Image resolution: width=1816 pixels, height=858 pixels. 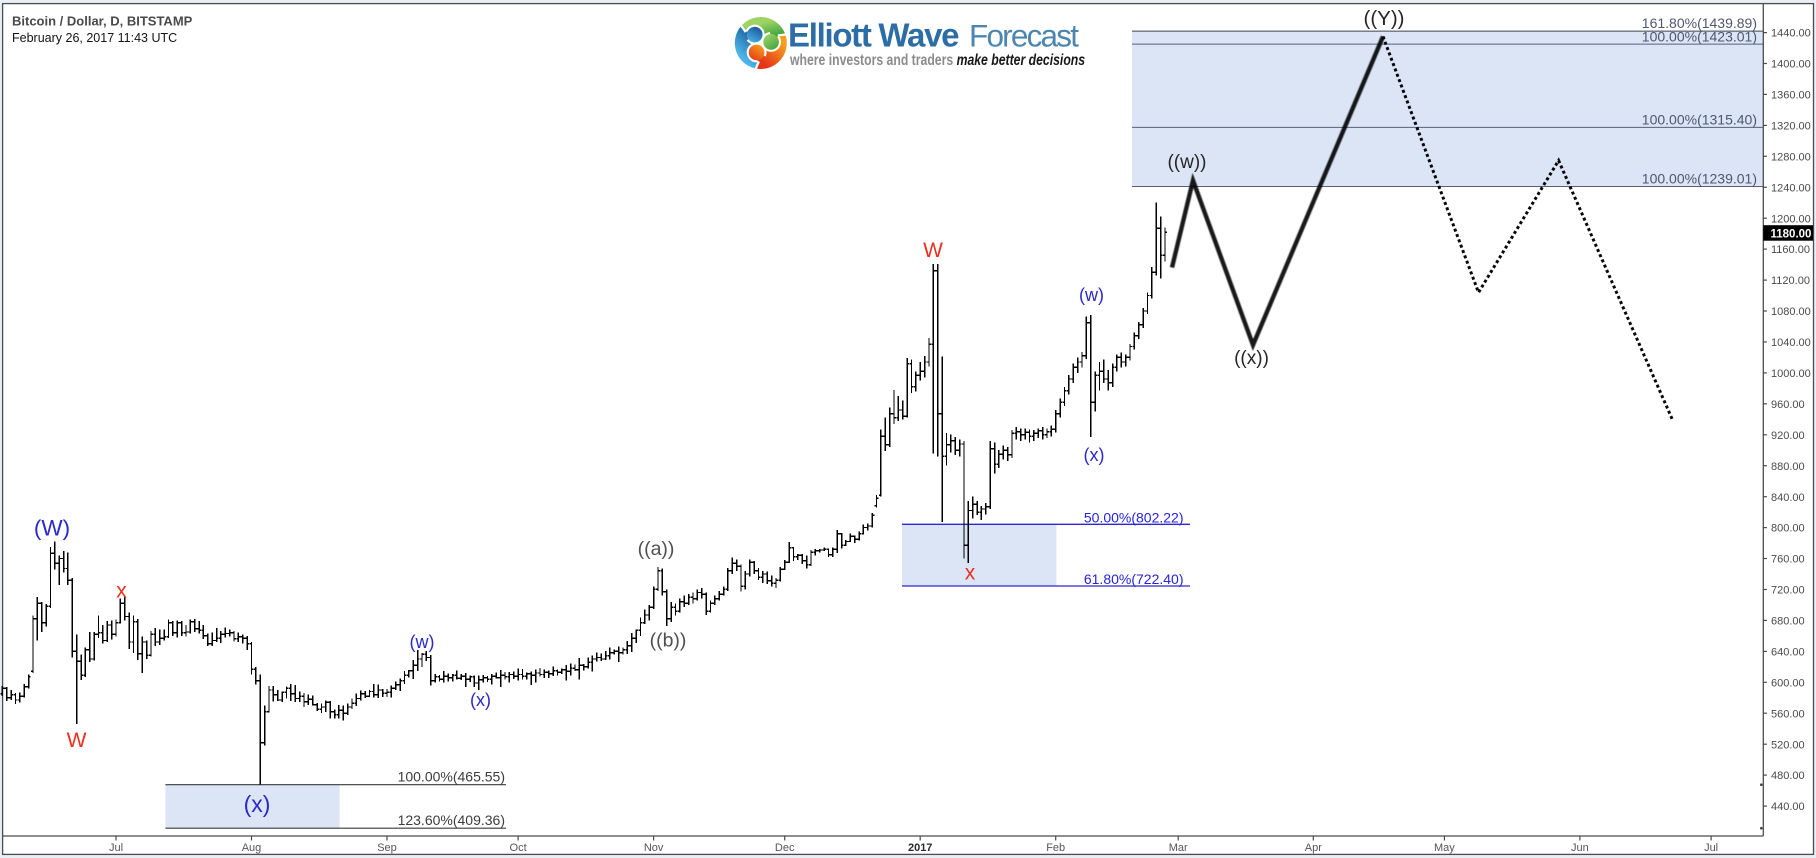 What do you see at coordinates (873, 35) in the screenshot?
I see `svg-text: Elliott Wave` at bounding box center [873, 35].